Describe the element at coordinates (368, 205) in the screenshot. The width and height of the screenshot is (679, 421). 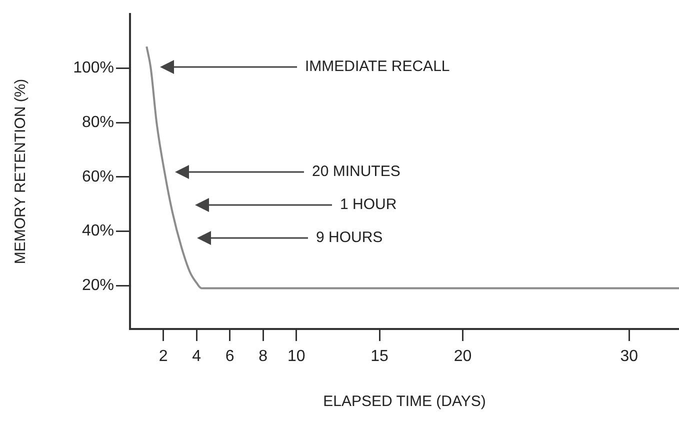
I see `annotation: 1 HOUR` at that location.